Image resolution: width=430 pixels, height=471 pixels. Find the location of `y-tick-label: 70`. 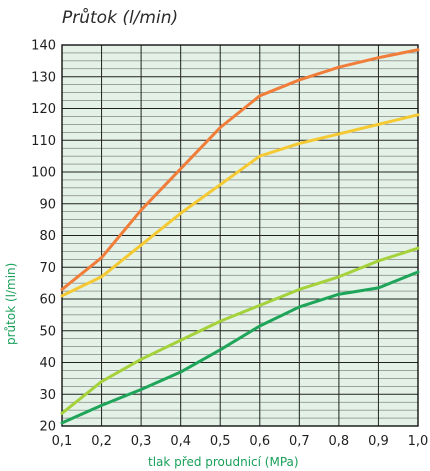

y-tick-label: 70 is located at coordinates (47, 268).